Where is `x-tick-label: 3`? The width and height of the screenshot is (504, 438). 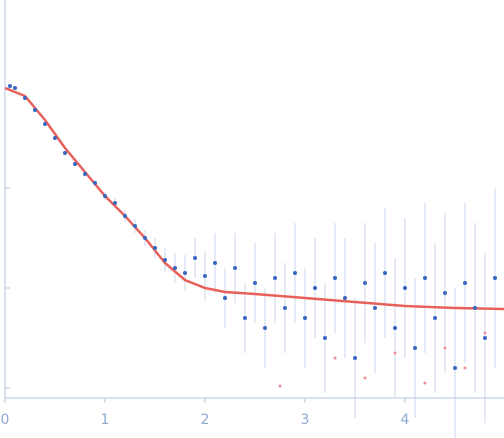 x-tick-label: 3 is located at coordinates (305, 420).